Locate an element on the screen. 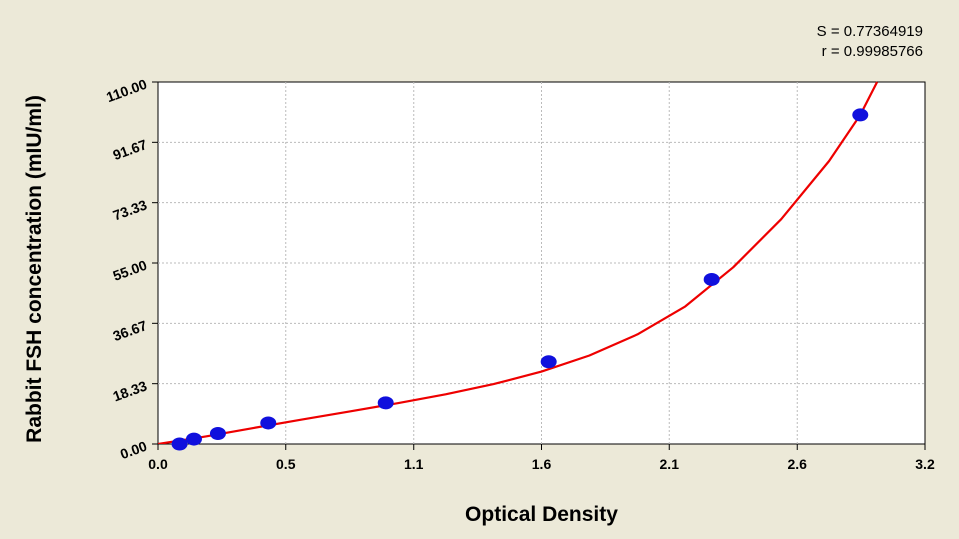 This screenshot has width=959, height=539. y-tick-label: 0.00 is located at coordinates (133, 450).